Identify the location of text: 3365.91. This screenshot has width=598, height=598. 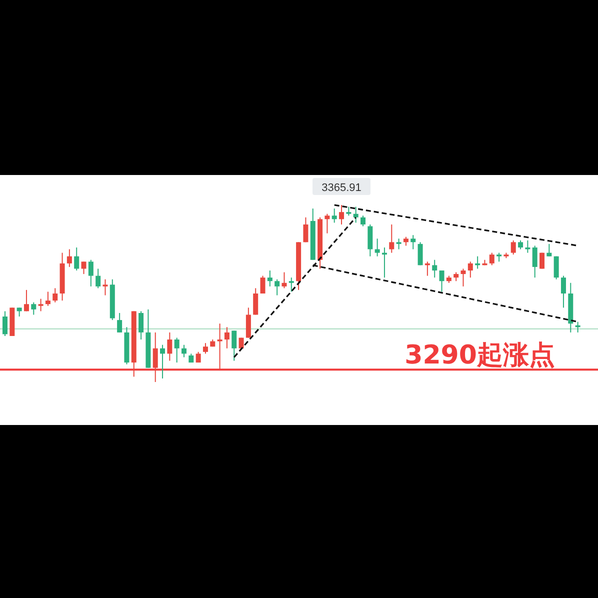
(342, 188).